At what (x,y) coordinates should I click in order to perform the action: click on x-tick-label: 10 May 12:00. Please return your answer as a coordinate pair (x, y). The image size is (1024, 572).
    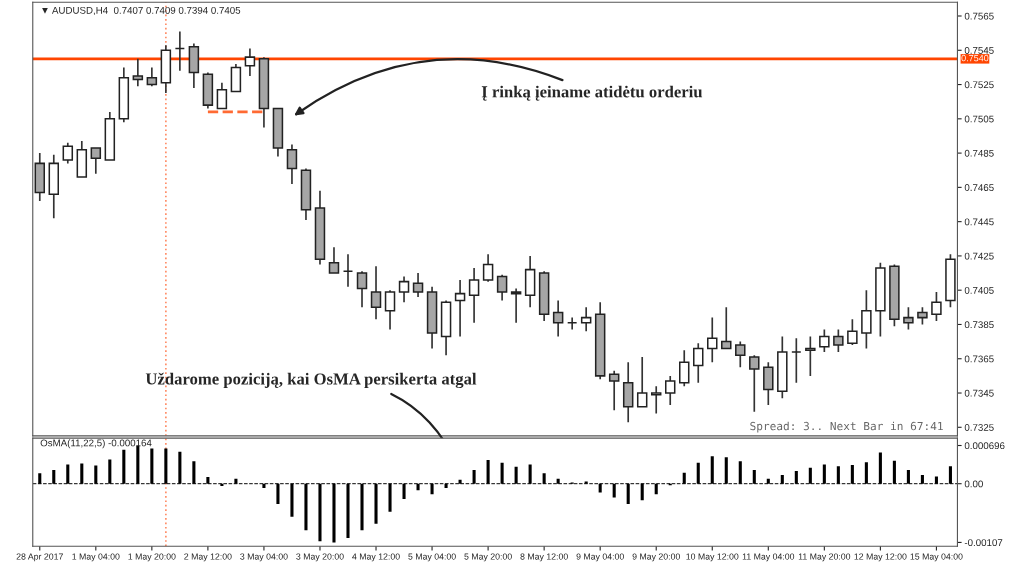
    Looking at the image, I should click on (712, 557).